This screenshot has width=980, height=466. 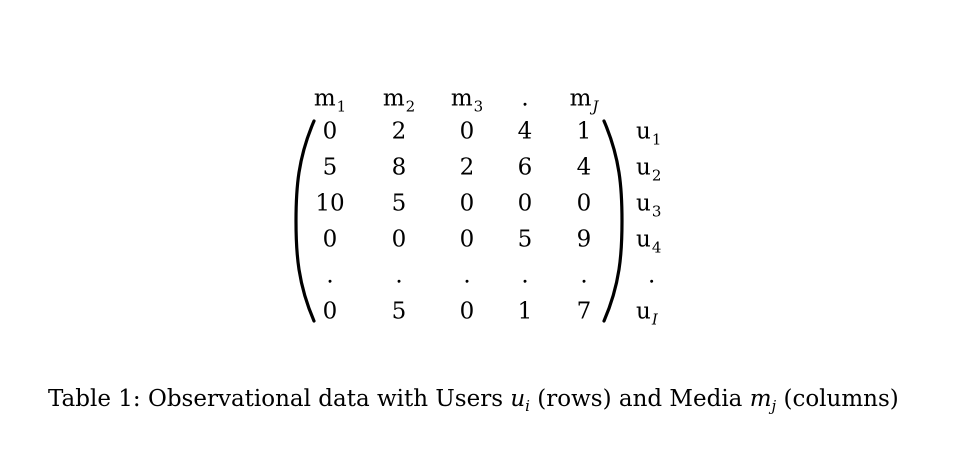 I want to click on caption-var-media-sub: j, so click(x=774, y=406).